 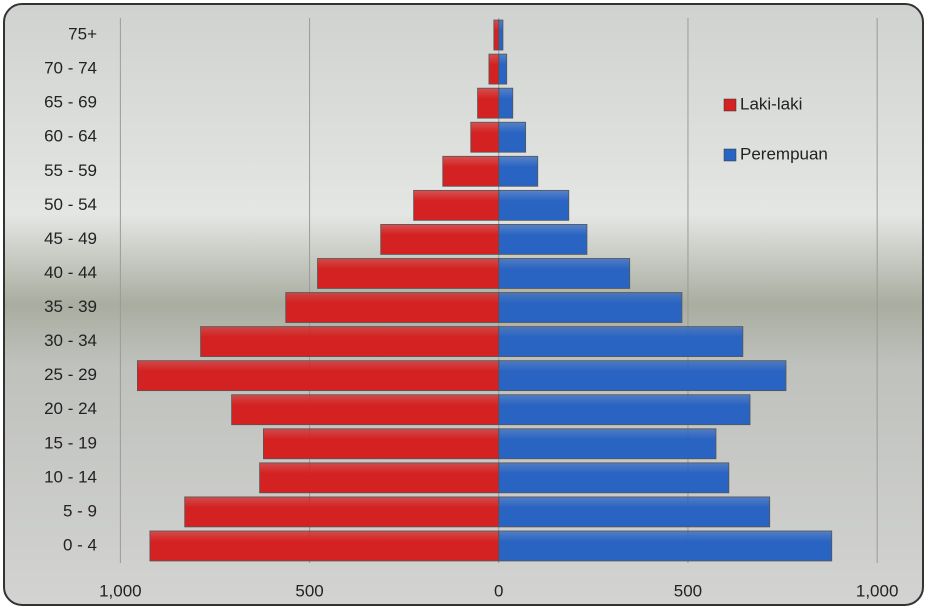 What do you see at coordinates (70, 408) in the screenshot?
I see `y-tick-label: 20 - 24` at bounding box center [70, 408].